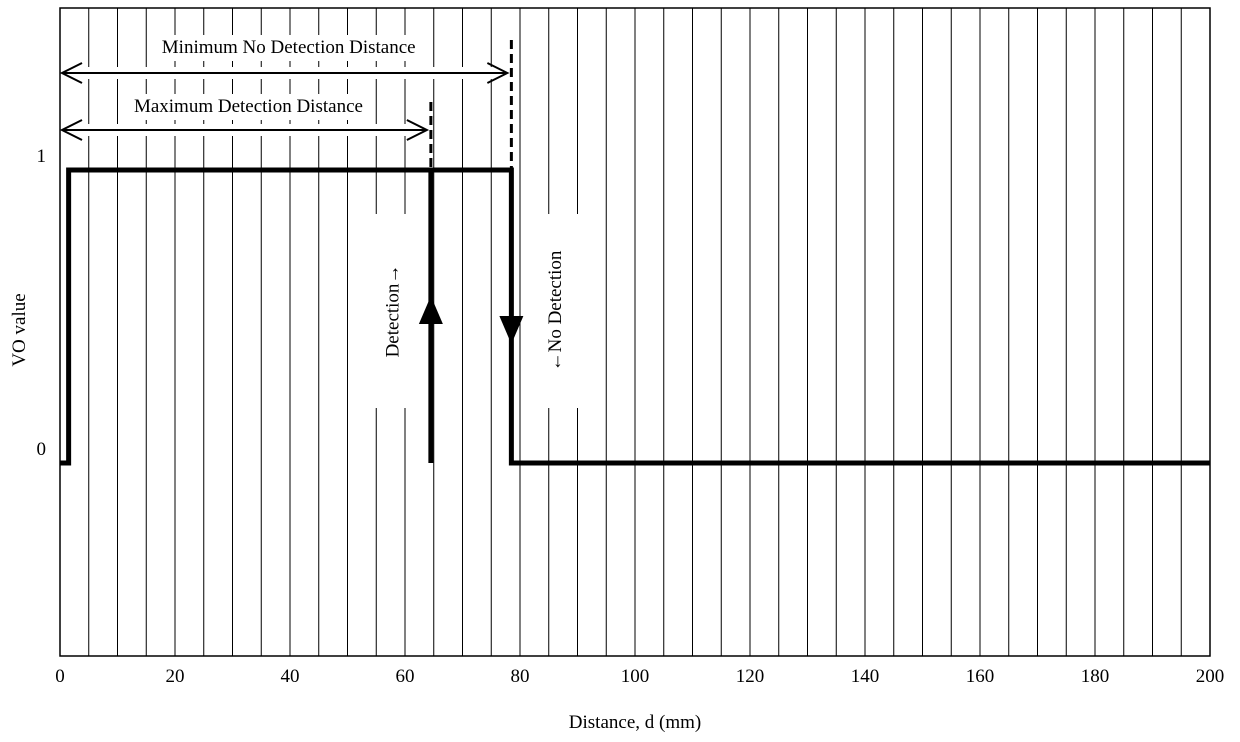 This screenshot has height=742, width=1240. I want to click on x-tick-label: 0, so click(60, 676).